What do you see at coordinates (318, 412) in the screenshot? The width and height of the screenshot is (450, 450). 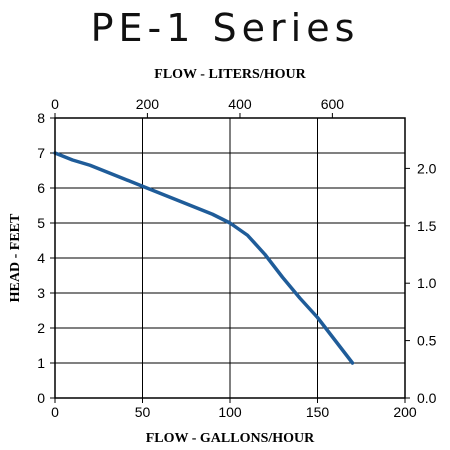 I see `x-tick-label: 150` at bounding box center [318, 412].